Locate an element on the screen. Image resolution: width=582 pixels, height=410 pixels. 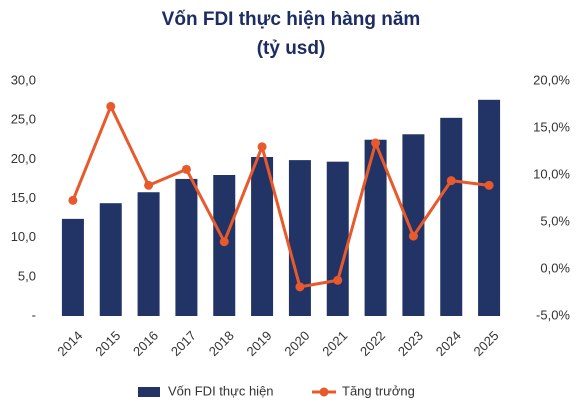
x-tick-label: 2021 is located at coordinates (334, 343).